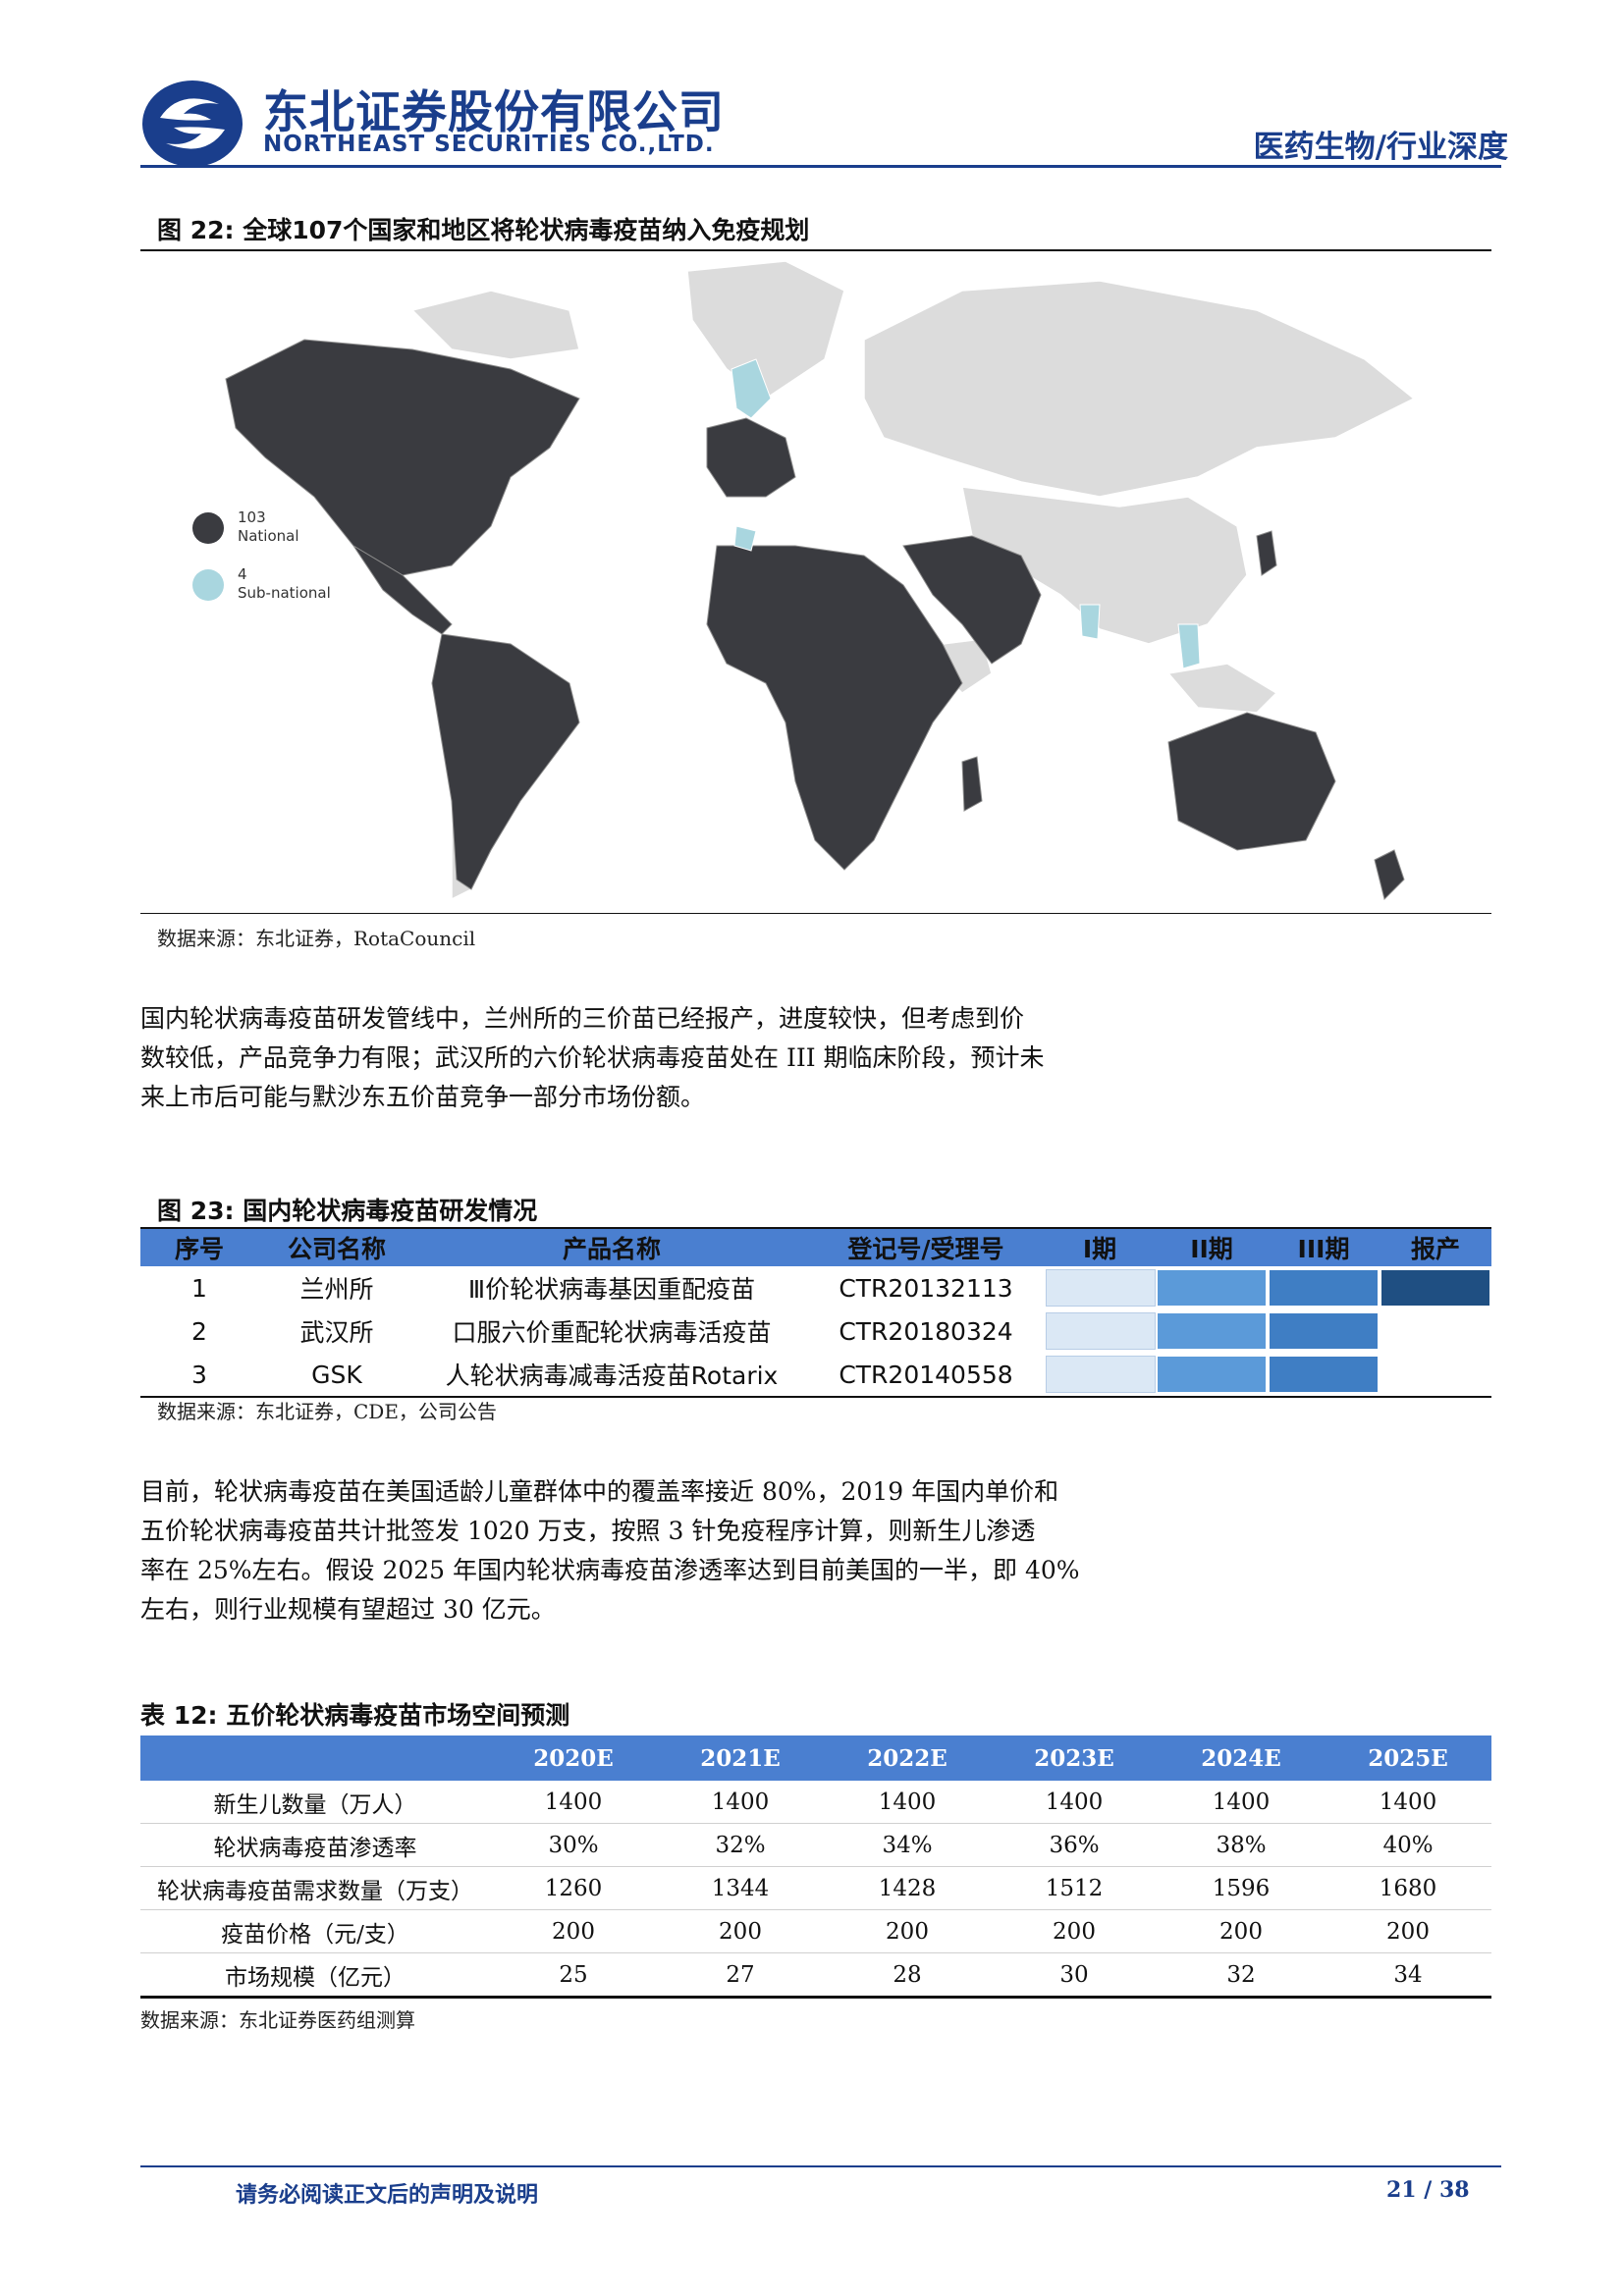 This screenshot has width=1624, height=2296. Describe the element at coordinates (820, 2166) in the screenshot. I see `footer-rule` at that location.